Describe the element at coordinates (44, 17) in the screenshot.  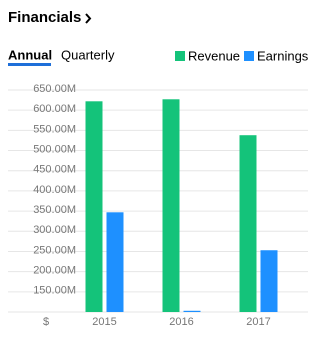
I see `widget-title: Financials` at that location.